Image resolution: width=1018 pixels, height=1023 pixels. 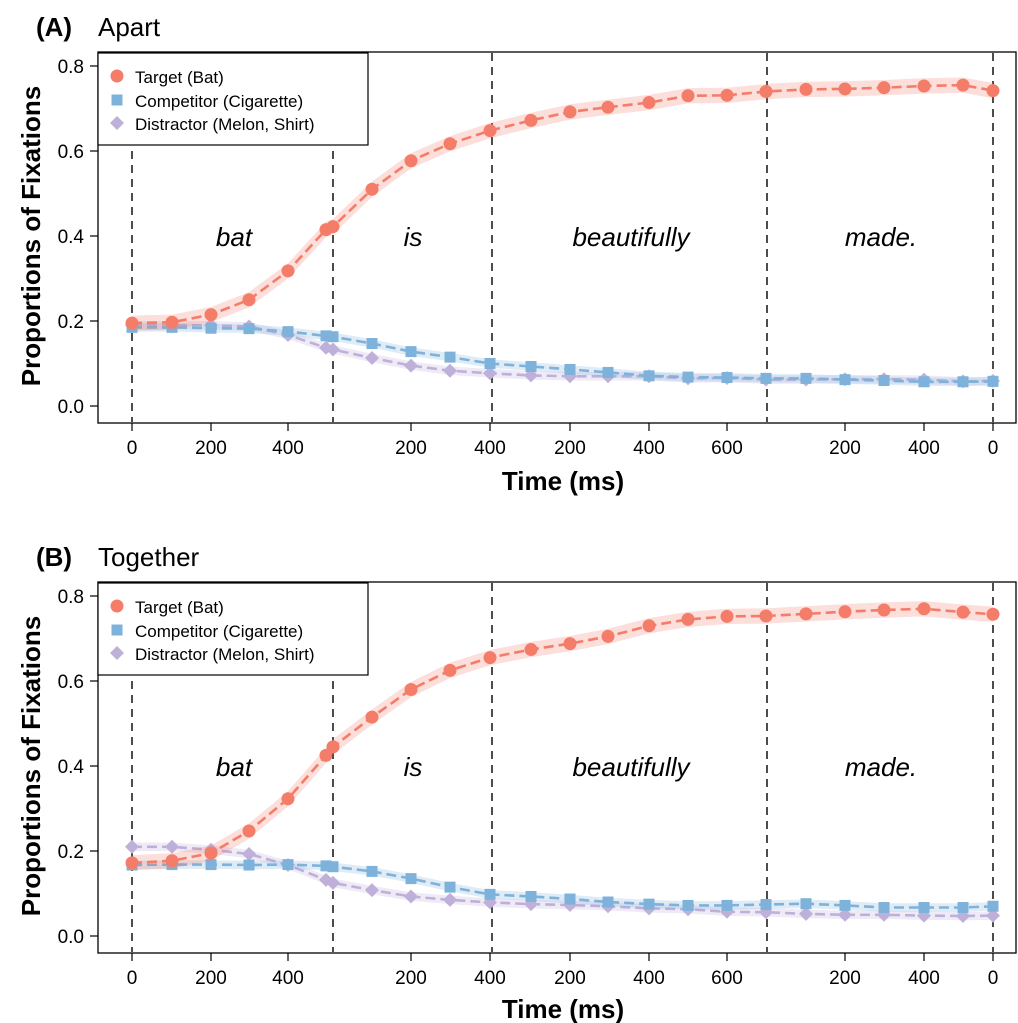 What do you see at coordinates (563, 1008) in the screenshot?
I see `panel-b-xlabel: Time (ms)` at bounding box center [563, 1008].